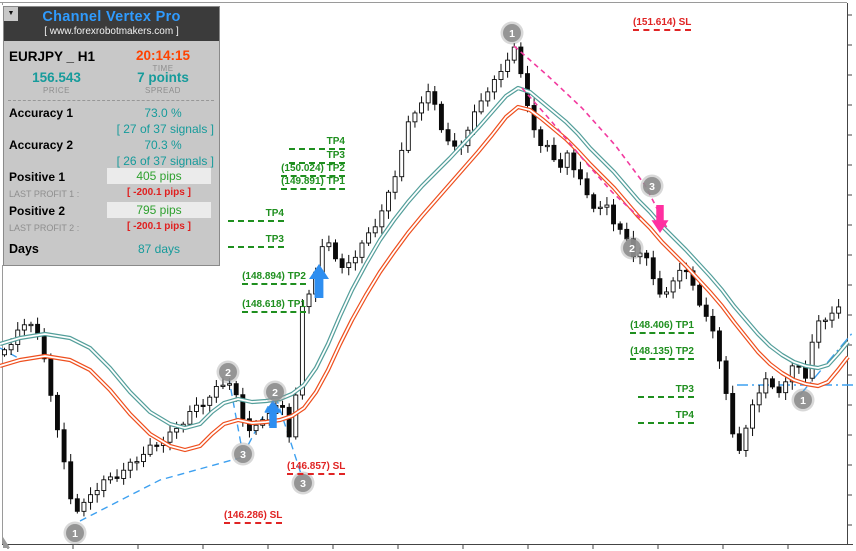 The height and width of the screenshot is (551, 856). I want to click on positive2-value: 795 pips, so click(159, 210).